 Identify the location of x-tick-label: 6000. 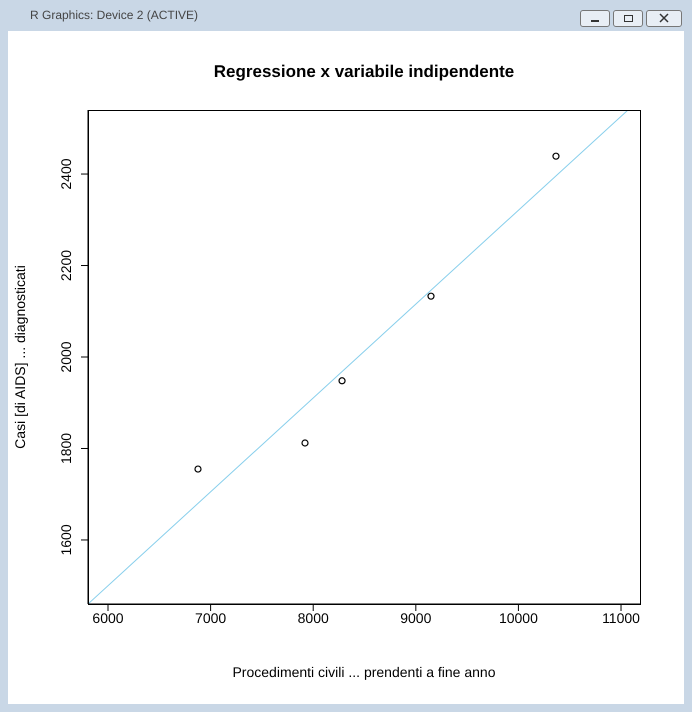
(108, 618).